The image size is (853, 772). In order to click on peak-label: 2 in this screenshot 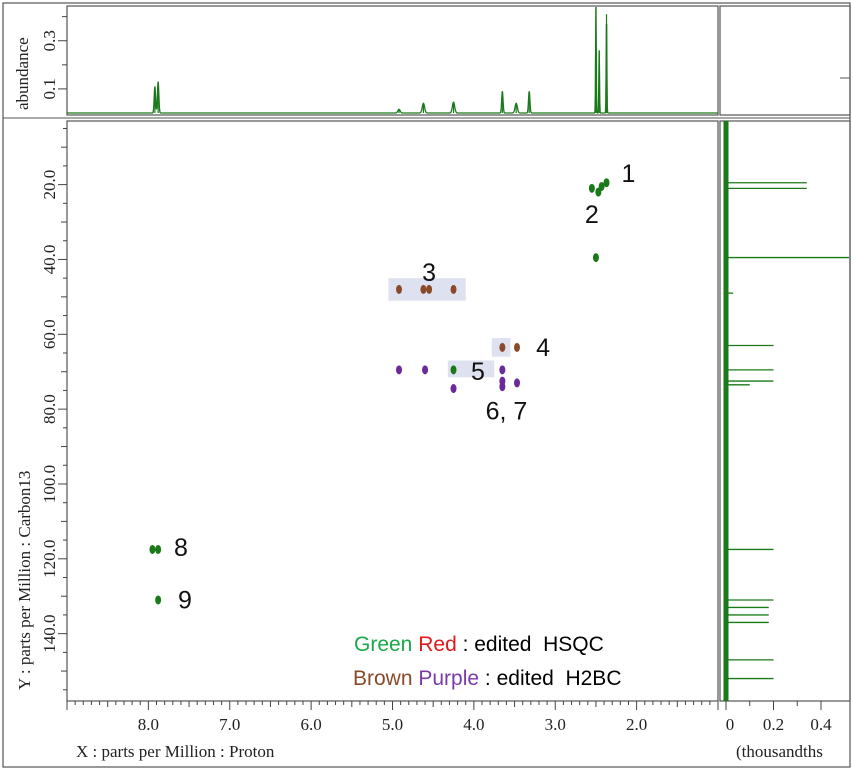, I will do `click(592, 215)`.